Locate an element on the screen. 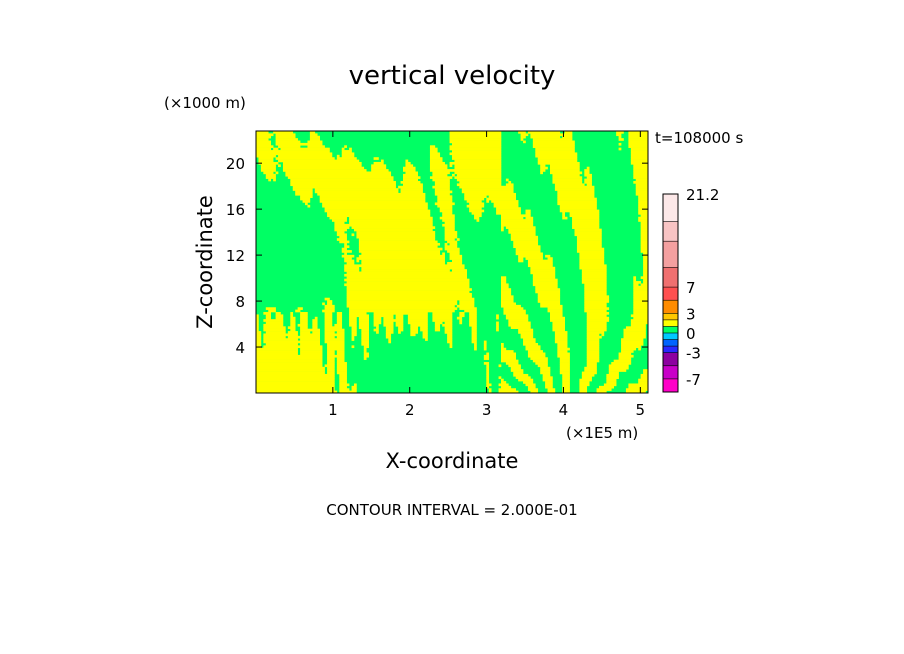 Image resolution: width=904 pixels, height=654 pixels. colorbar-label: 0 is located at coordinates (691, 334).